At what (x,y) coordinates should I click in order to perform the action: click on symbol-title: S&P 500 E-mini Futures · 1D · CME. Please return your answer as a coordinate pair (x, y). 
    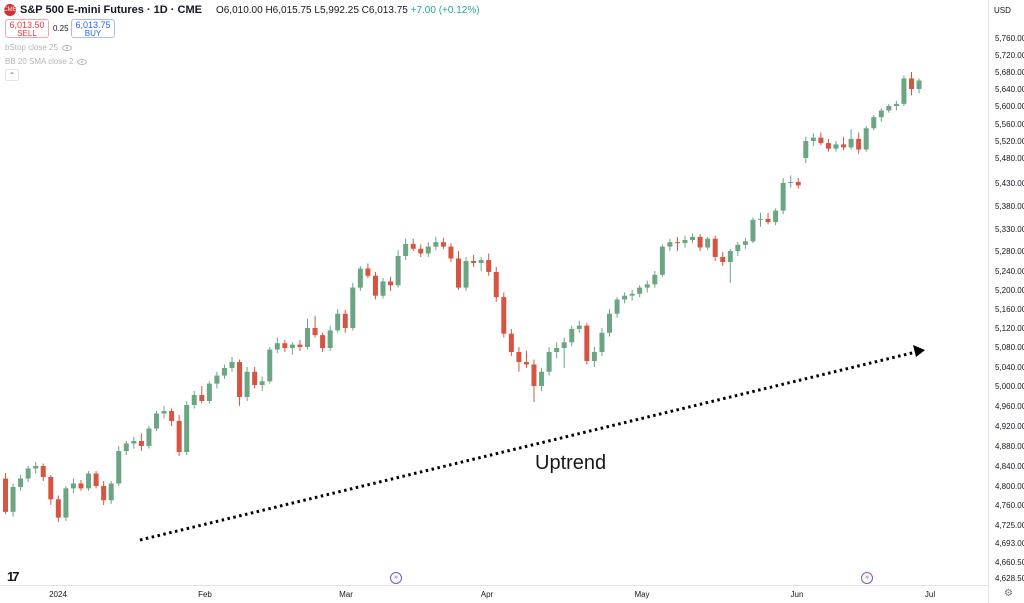
    Looking at the image, I should click on (111, 10).